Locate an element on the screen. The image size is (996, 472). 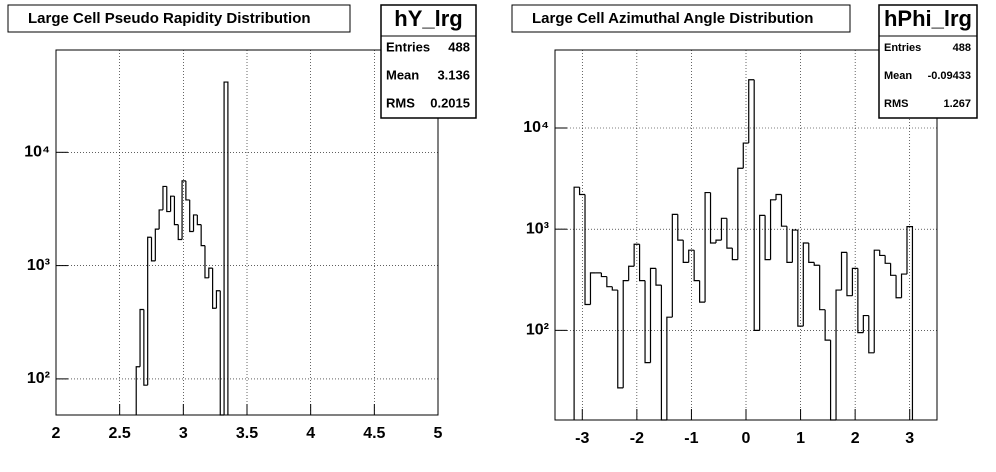
y-tick-label: 10⁴ is located at coordinates (536, 127).